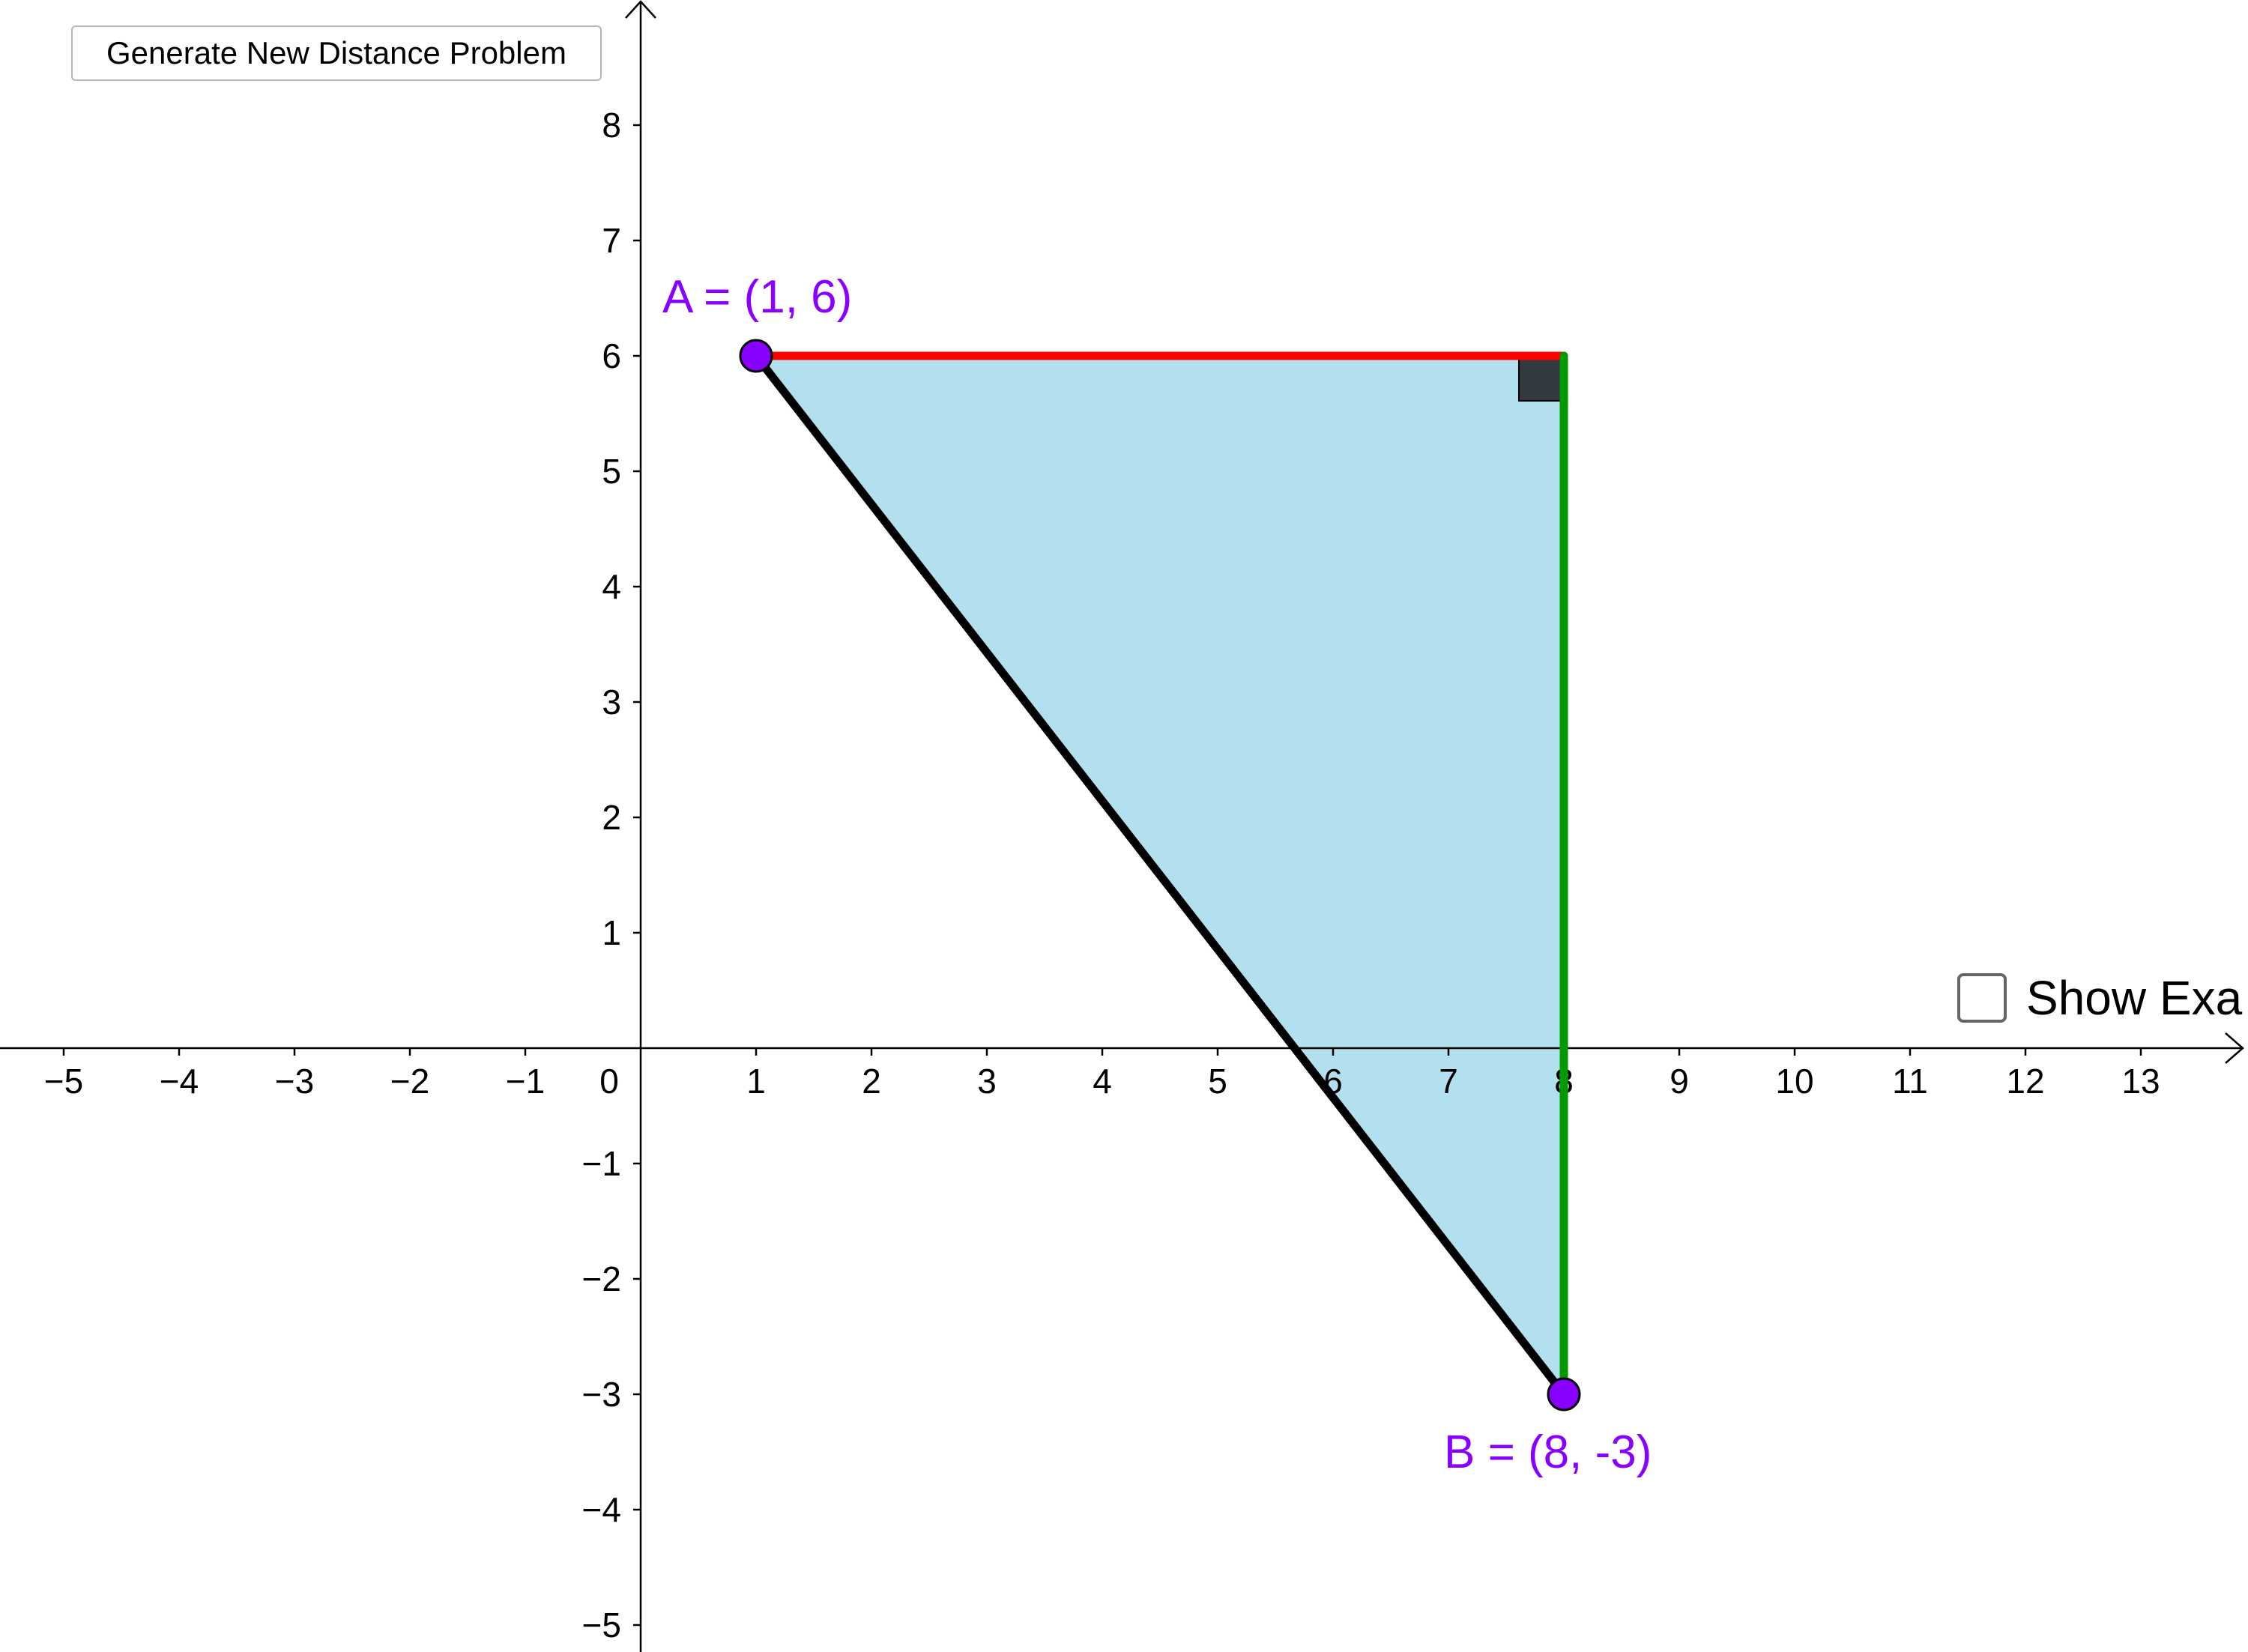  Describe the element at coordinates (871, 1081) in the screenshot. I see `x-tick-label: 2` at that location.